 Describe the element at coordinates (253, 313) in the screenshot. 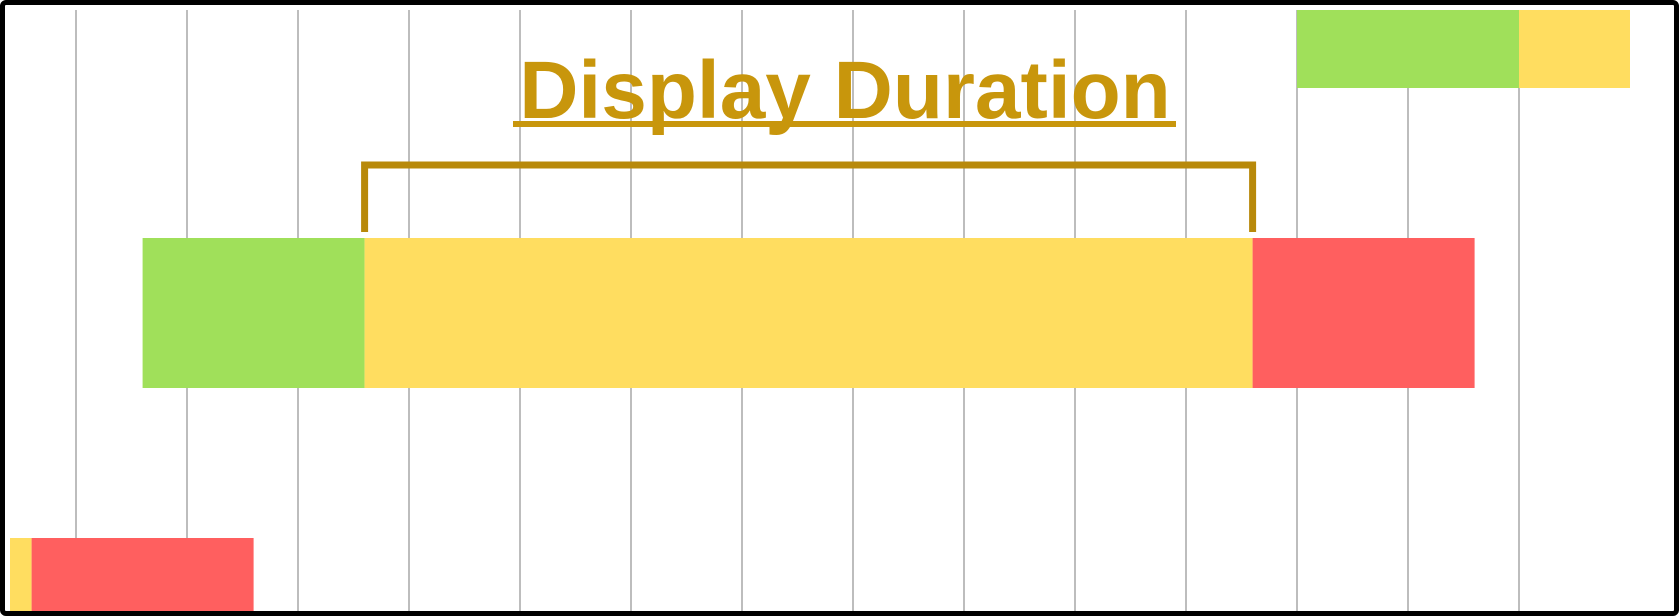

I see `row-middle-green-segment` at that location.